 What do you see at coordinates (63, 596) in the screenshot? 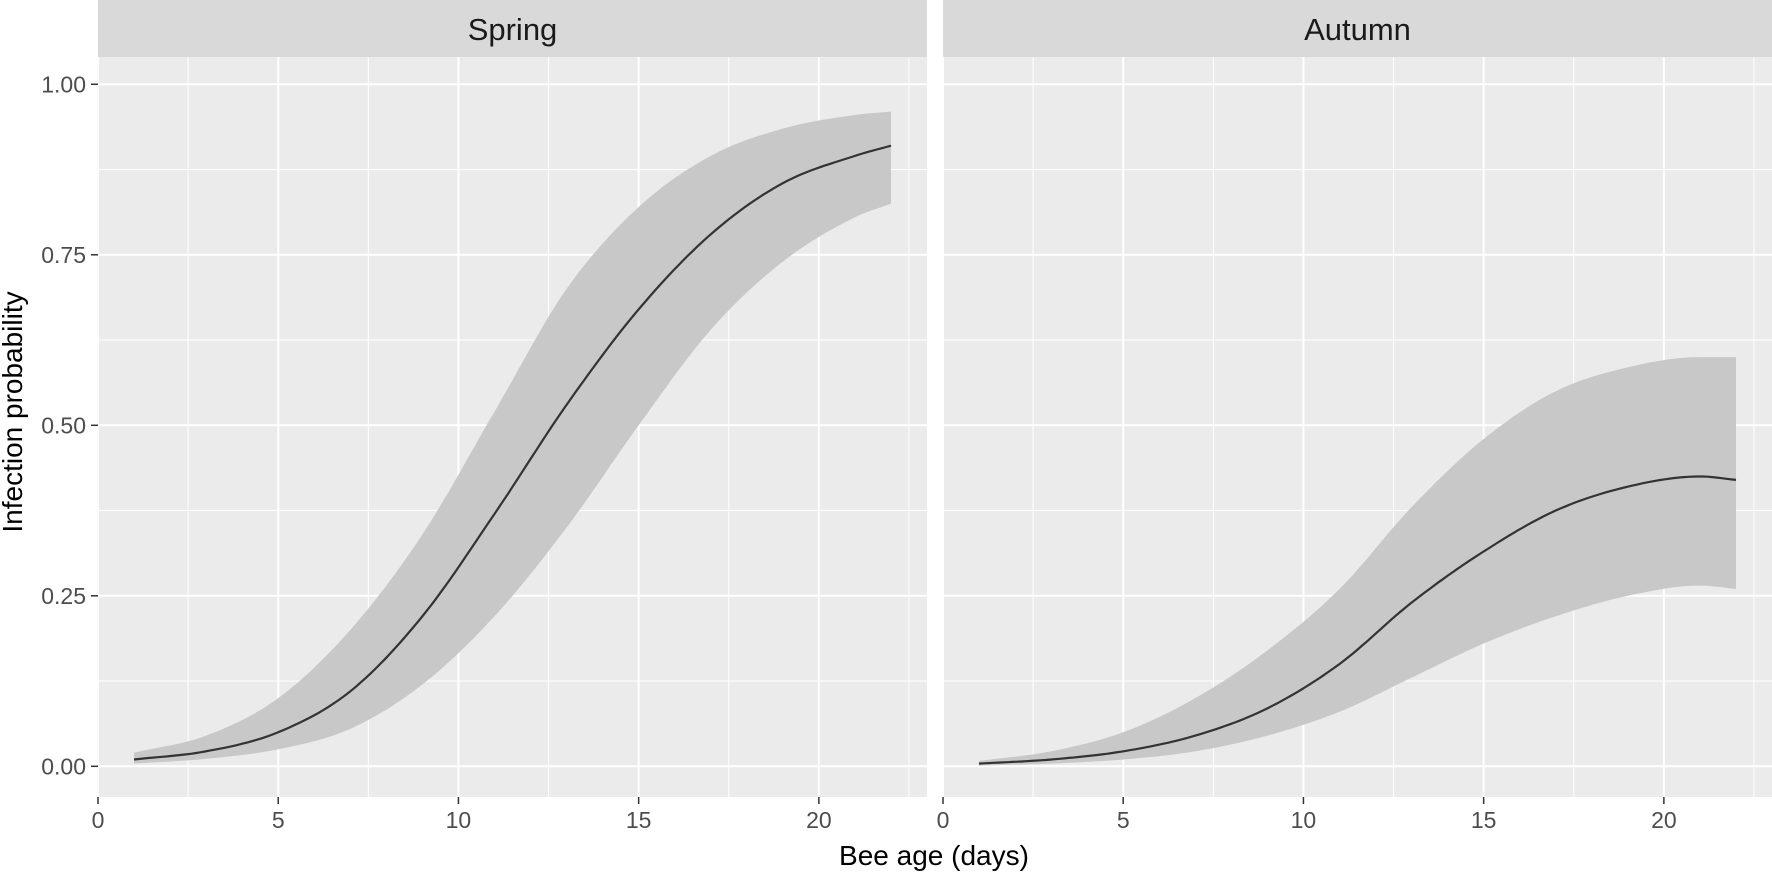
I see `y-tick-label: 0.25` at bounding box center [63, 596].